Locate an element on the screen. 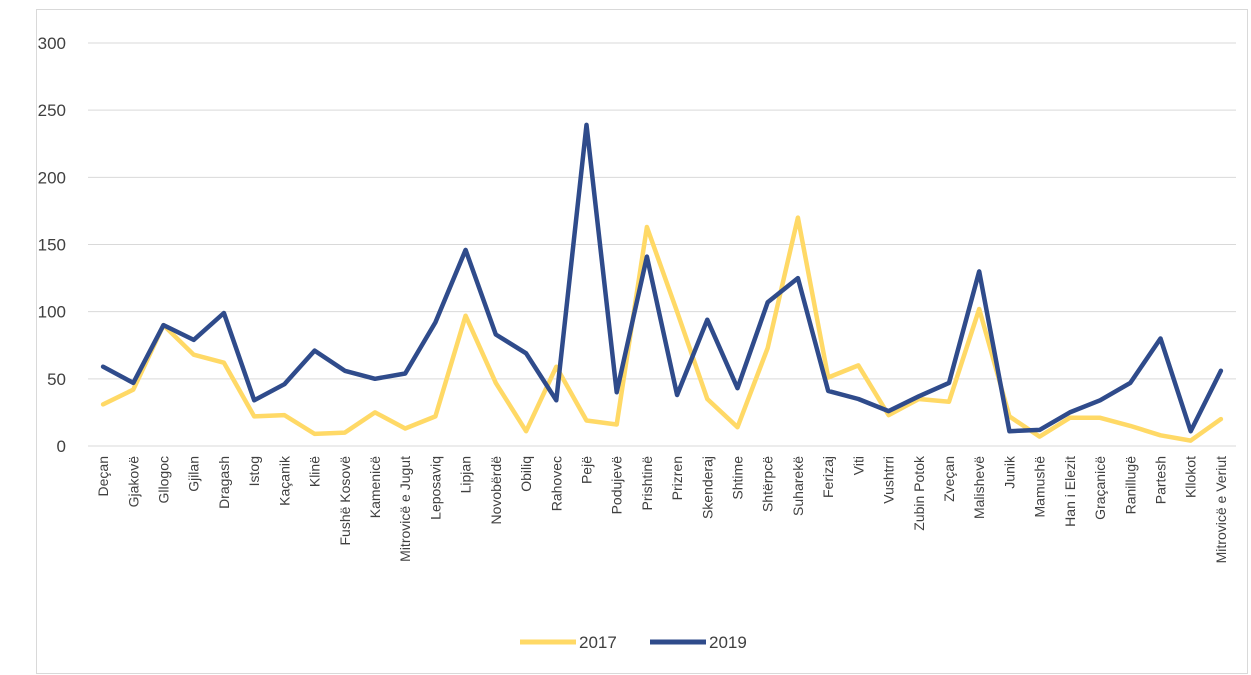 This screenshot has height=675, width=1251. y-tick-label: 50 is located at coordinates (56, 379).